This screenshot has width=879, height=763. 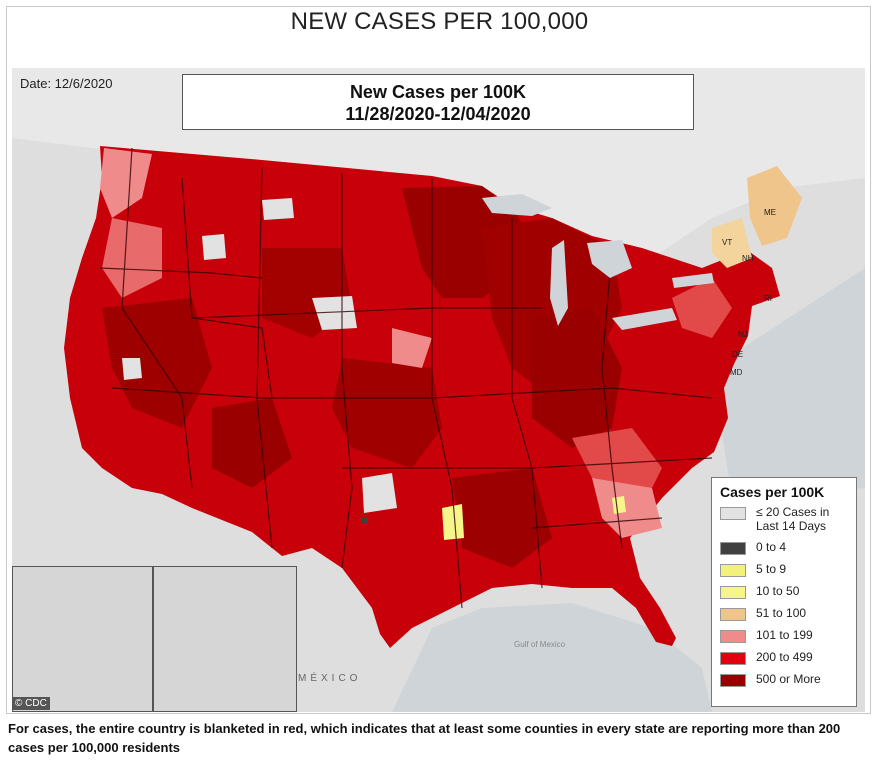 What do you see at coordinates (66, 83) in the screenshot?
I see `map-date: Date: 12/6/2020` at bounding box center [66, 83].